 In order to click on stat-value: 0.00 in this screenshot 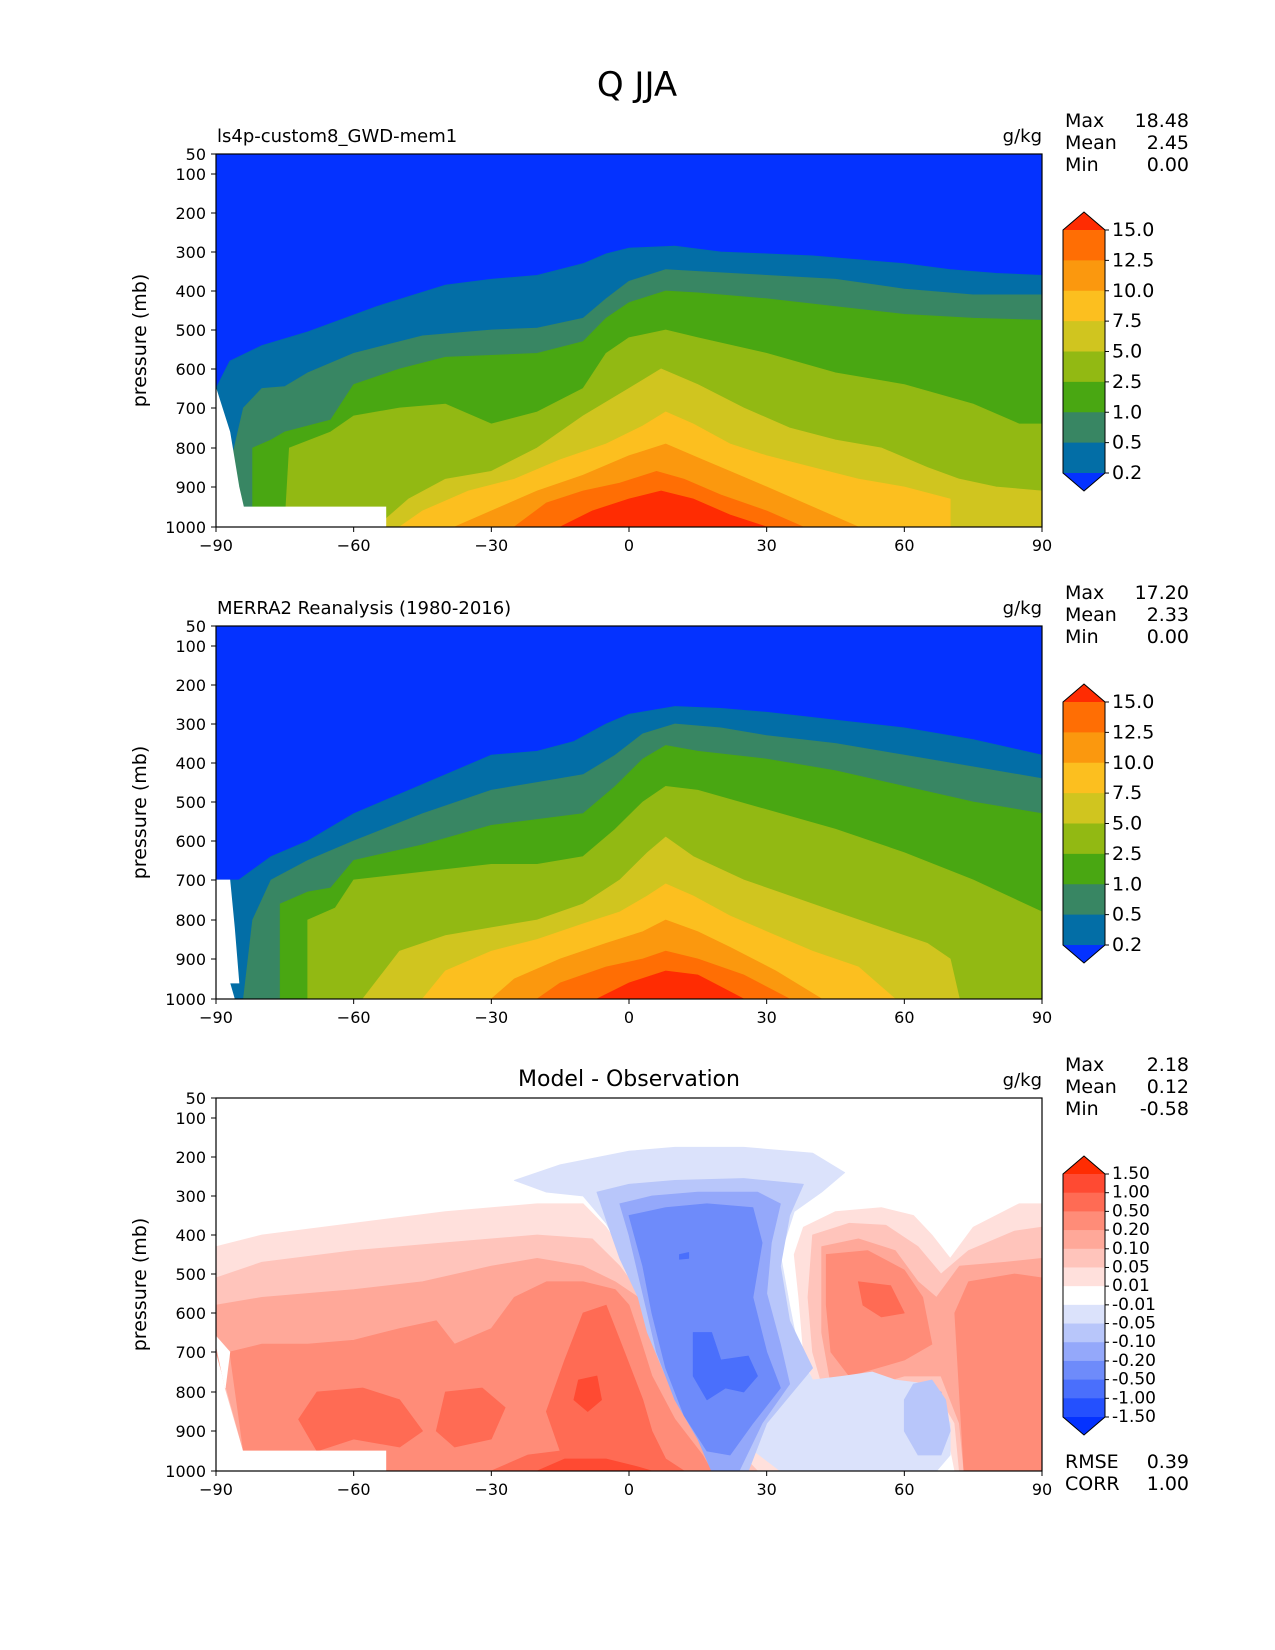, I will do `click(1168, 165)`.